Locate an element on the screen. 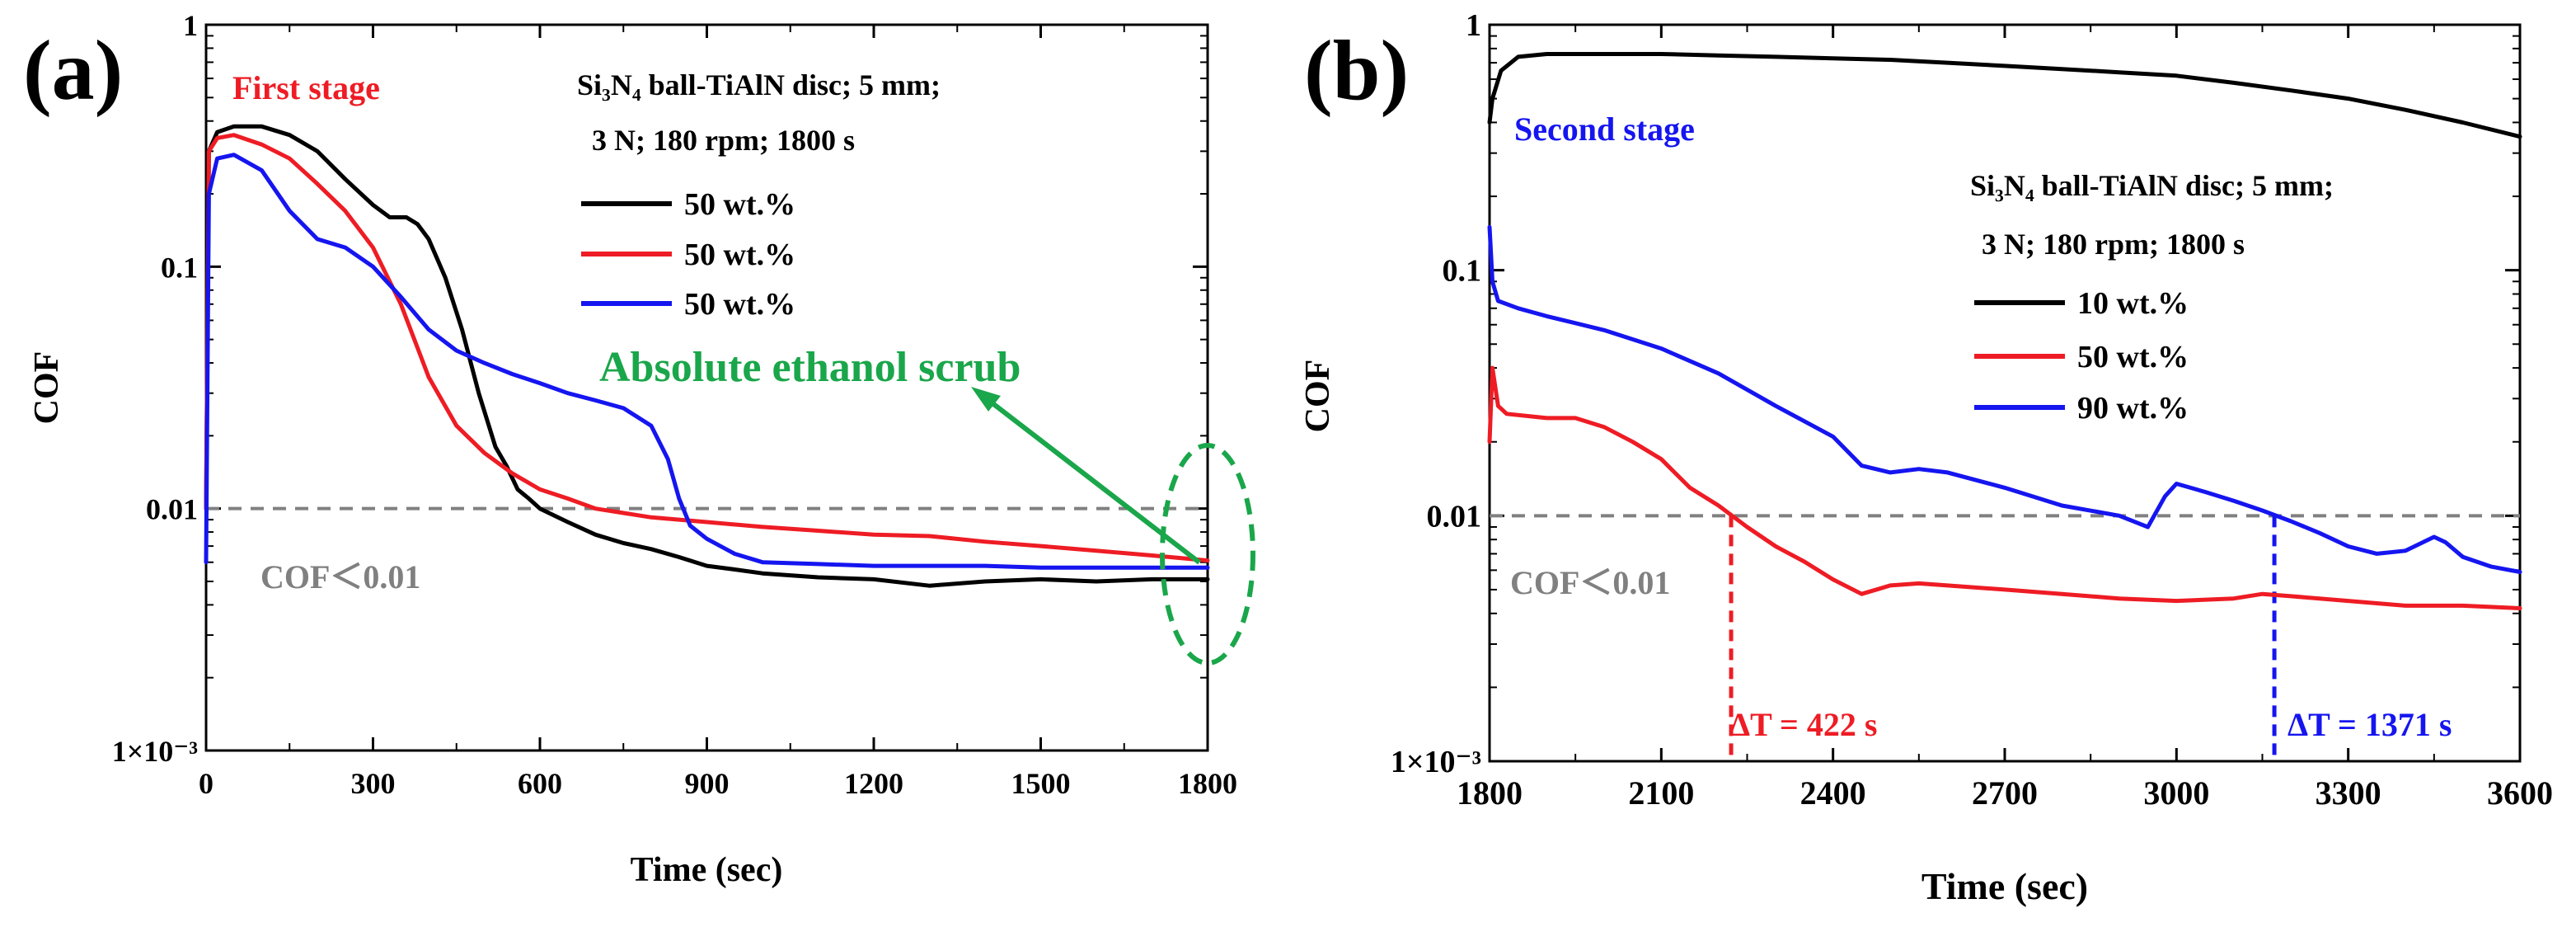 This screenshot has height=927, width=2576. stage-label-a: First stage is located at coordinates (306, 88).